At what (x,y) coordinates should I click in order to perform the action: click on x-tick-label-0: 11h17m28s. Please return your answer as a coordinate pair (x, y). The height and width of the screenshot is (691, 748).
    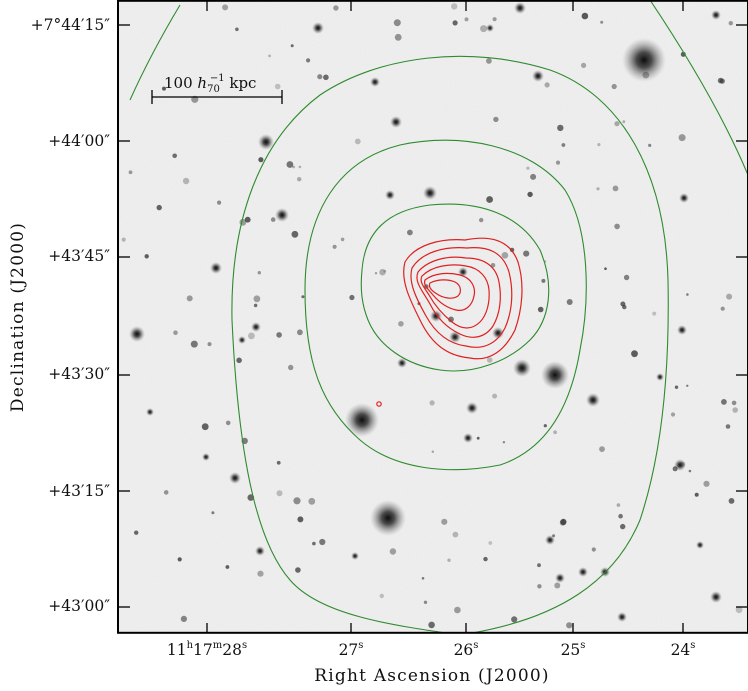
    Looking at the image, I should click on (207, 649).